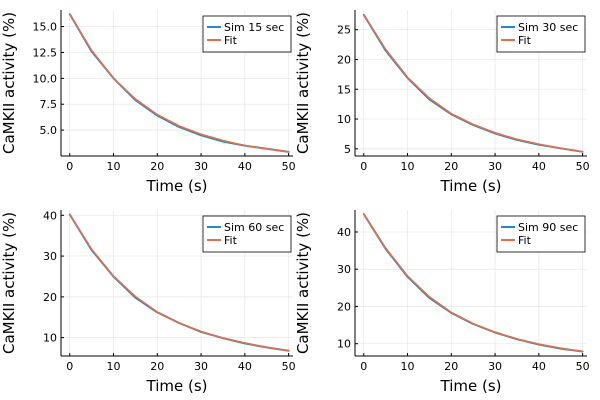 This screenshot has height=400, width=600. I want to click on y-tick-label: 5.0, so click(49, 130).